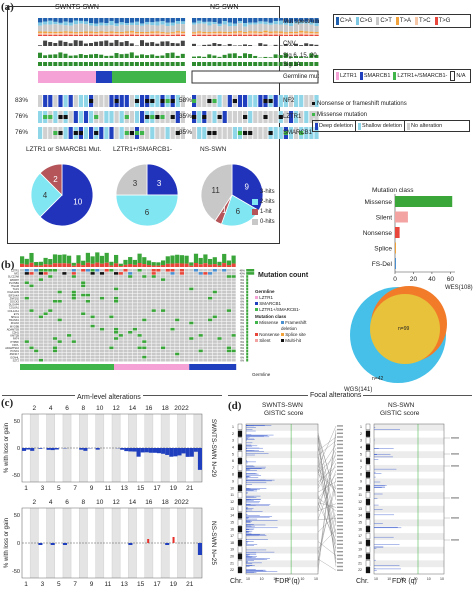  What do you see at coordinates (287, 581) in the screenshot?
I see `panel-d-xlabel-left: FDR (q)` at bounding box center [287, 581].